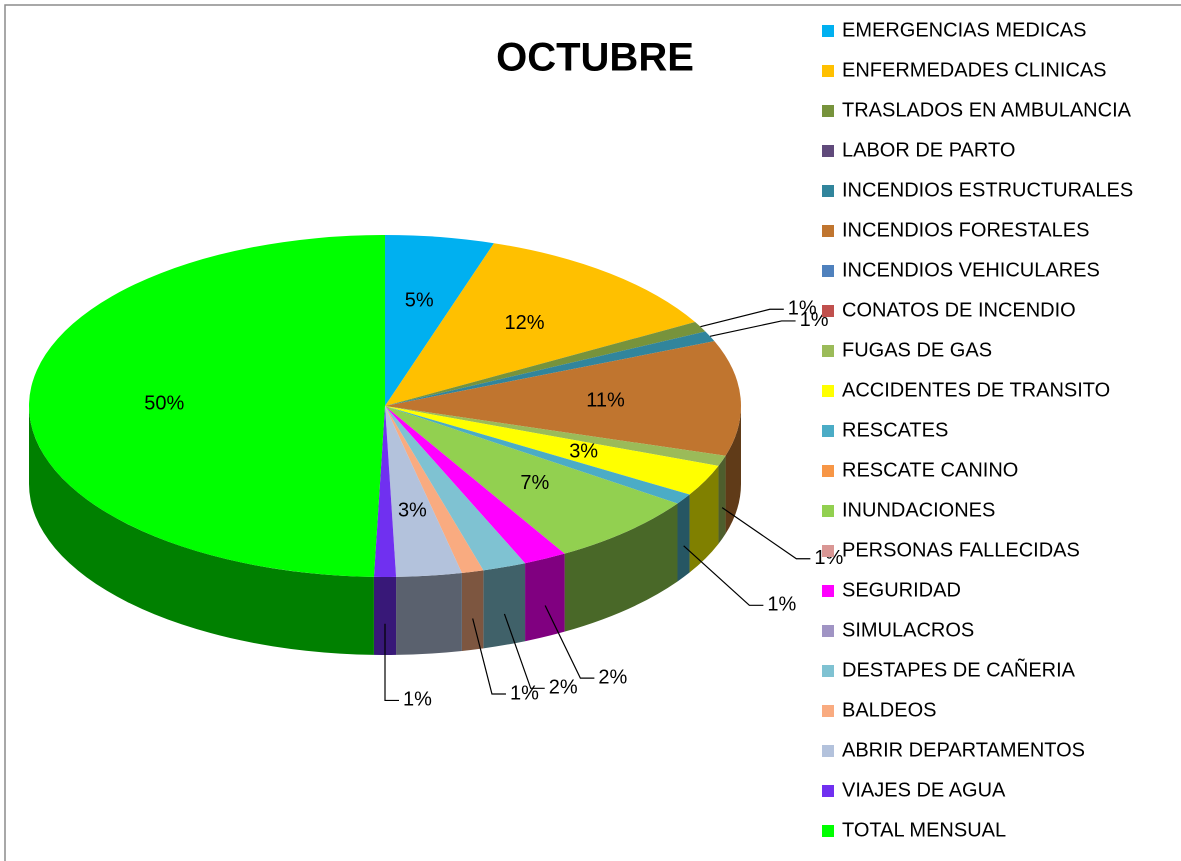 The width and height of the screenshot is (1181, 861). I want to click on legend-label: VIAJES DE AGUA, so click(924, 790).